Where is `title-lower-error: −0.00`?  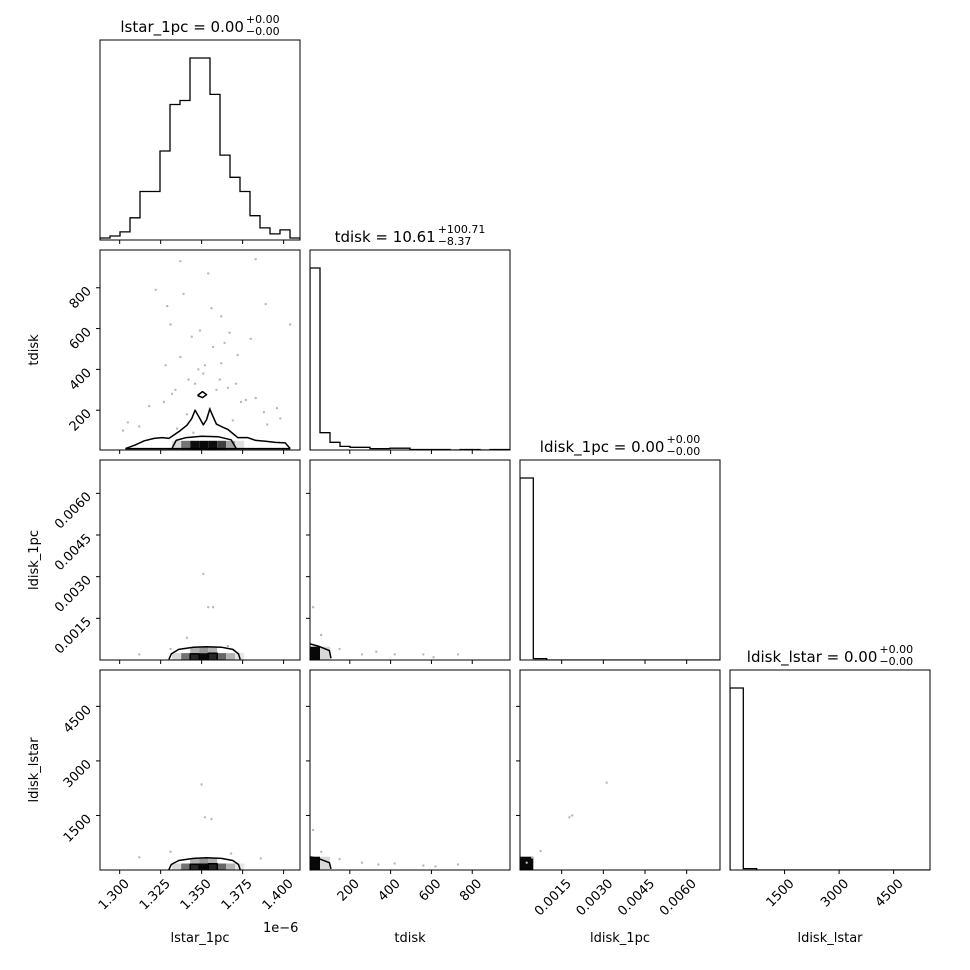
title-lower-error: −0.00 is located at coordinates (684, 451).